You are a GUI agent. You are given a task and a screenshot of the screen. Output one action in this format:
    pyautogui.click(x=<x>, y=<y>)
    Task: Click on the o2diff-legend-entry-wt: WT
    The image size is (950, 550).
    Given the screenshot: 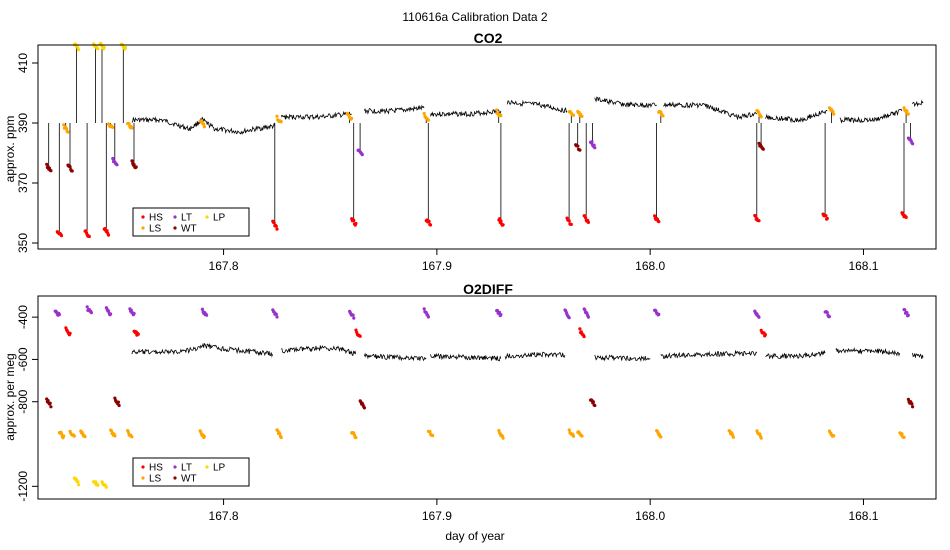 What is the action you would take?
    pyautogui.click(x=185, y=479)
    